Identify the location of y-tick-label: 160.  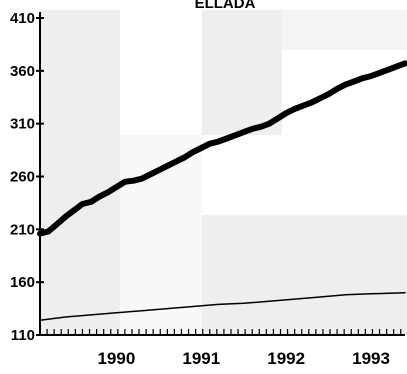
(22, 282).